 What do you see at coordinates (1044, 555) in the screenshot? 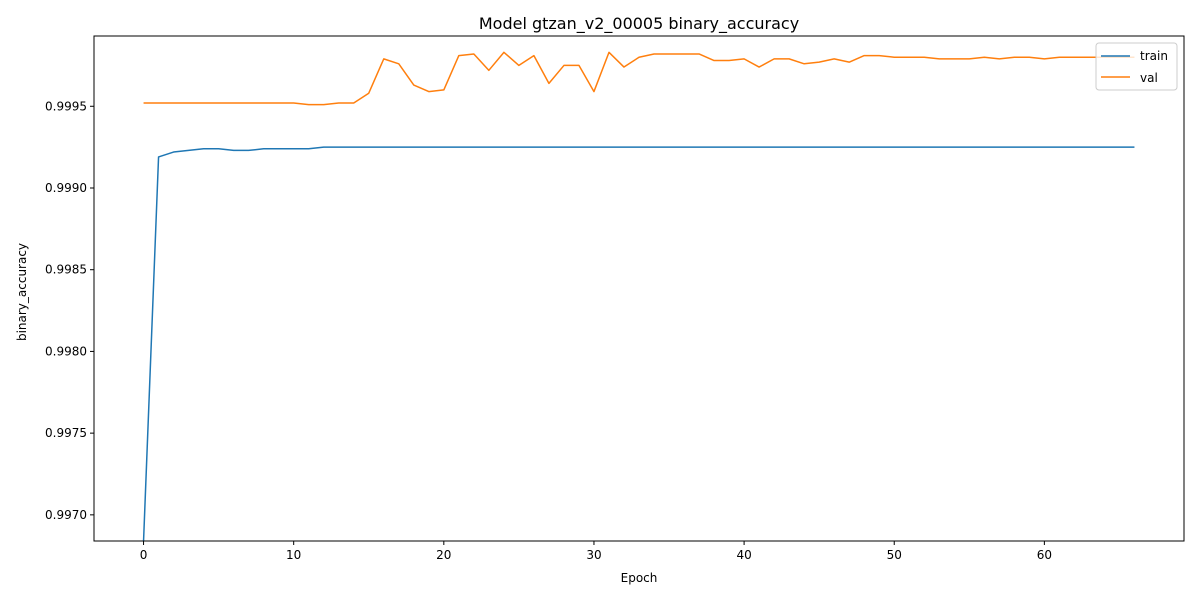
I see `x-tick-label: 60` at bounding box center [1044, 555].